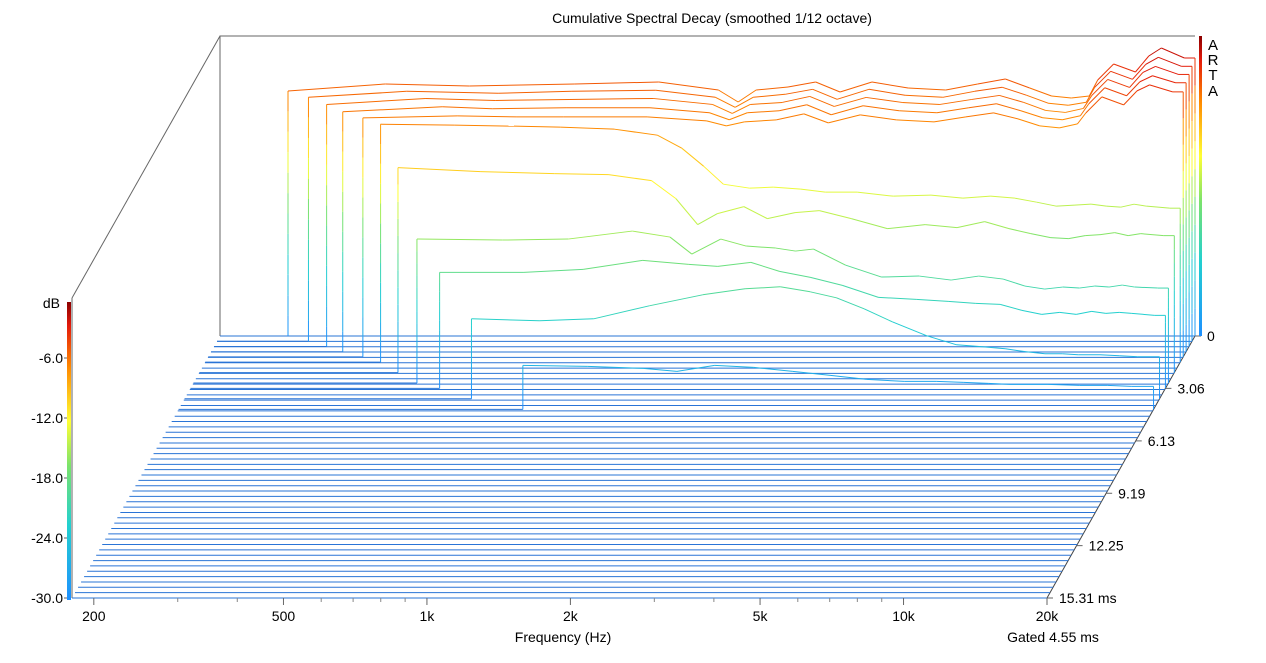 The width and height of the screenshot is (1266, 663). What do you see at coordinates (69, 451) in the screenshot?
I see `color-scale-bar` at bounding box center [69, 451].